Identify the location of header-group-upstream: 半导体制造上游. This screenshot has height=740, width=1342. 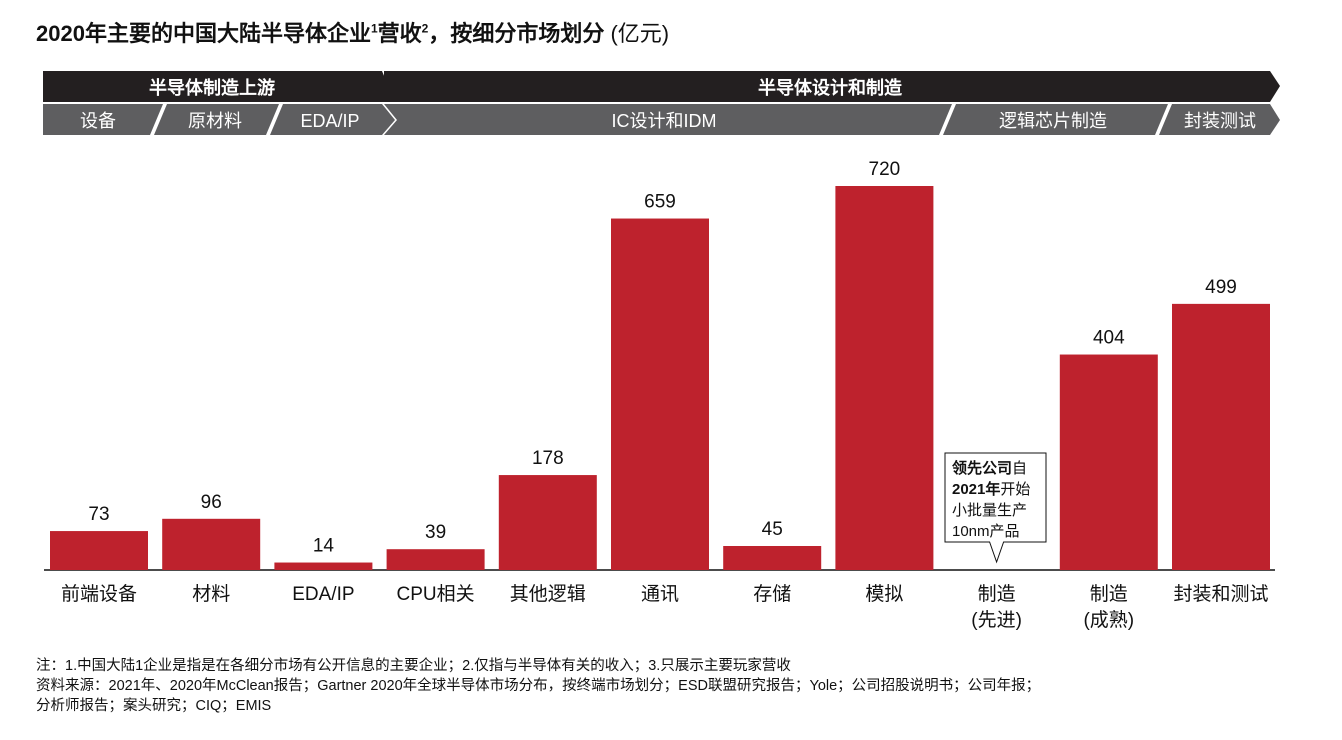
(212, 87).